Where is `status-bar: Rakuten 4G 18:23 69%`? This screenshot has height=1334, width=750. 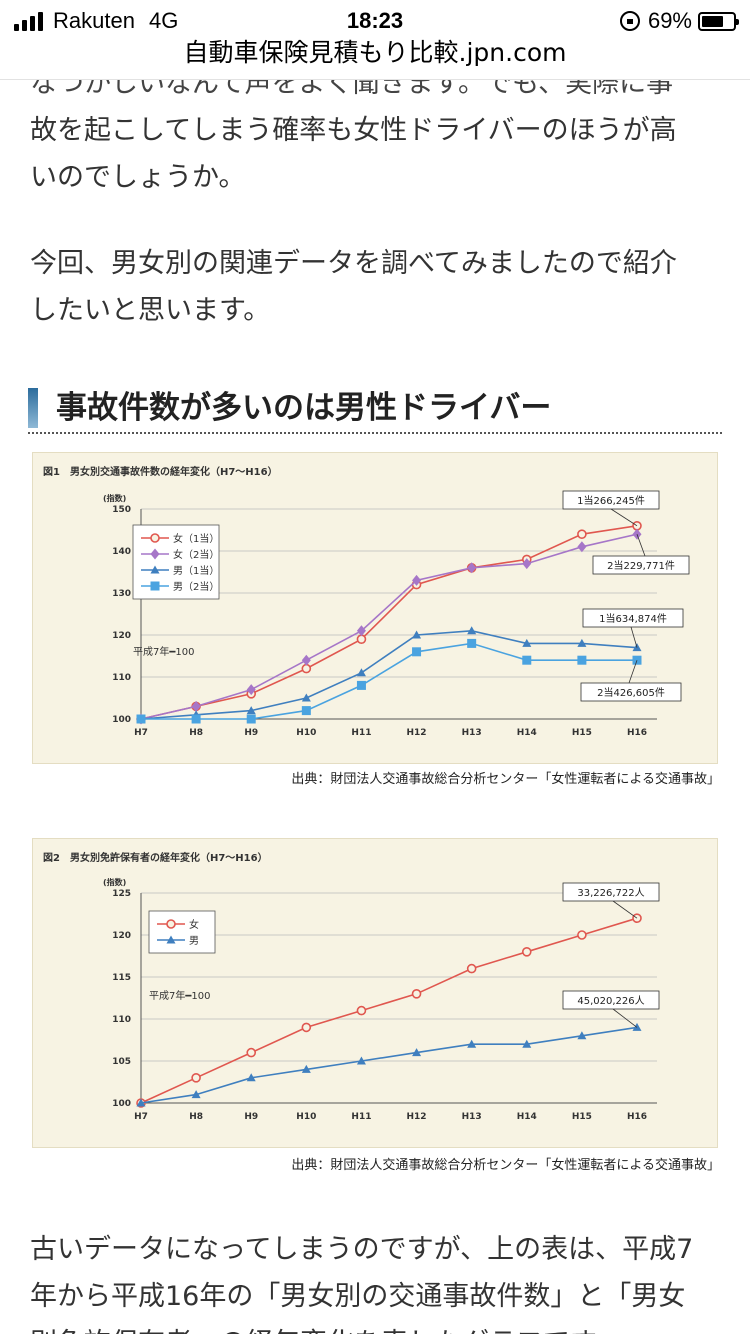 status-bar: Rakuten 4G 18:23 69% is located at coordinates (375, 20).